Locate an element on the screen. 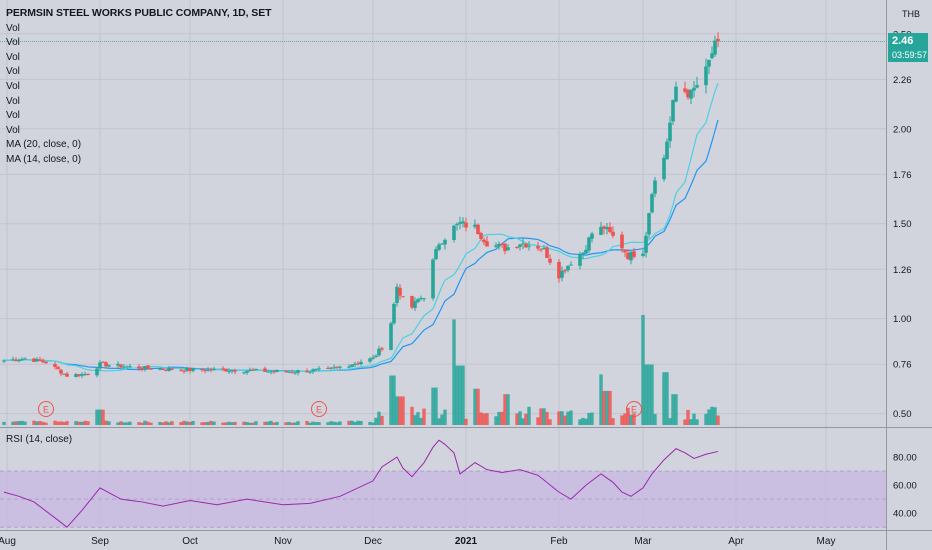  time-tick-label-7: Mar is located at coordinates (643, 541).